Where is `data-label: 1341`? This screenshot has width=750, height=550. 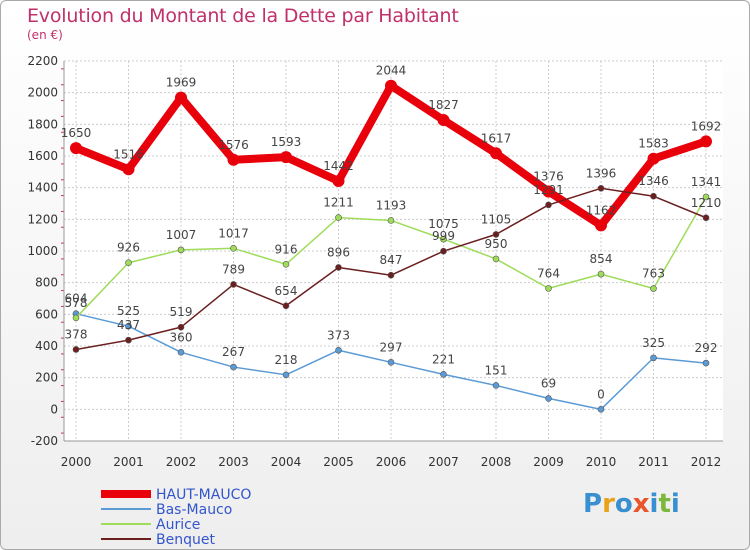 data-label: 1341 is located at coordinates (706, 182).